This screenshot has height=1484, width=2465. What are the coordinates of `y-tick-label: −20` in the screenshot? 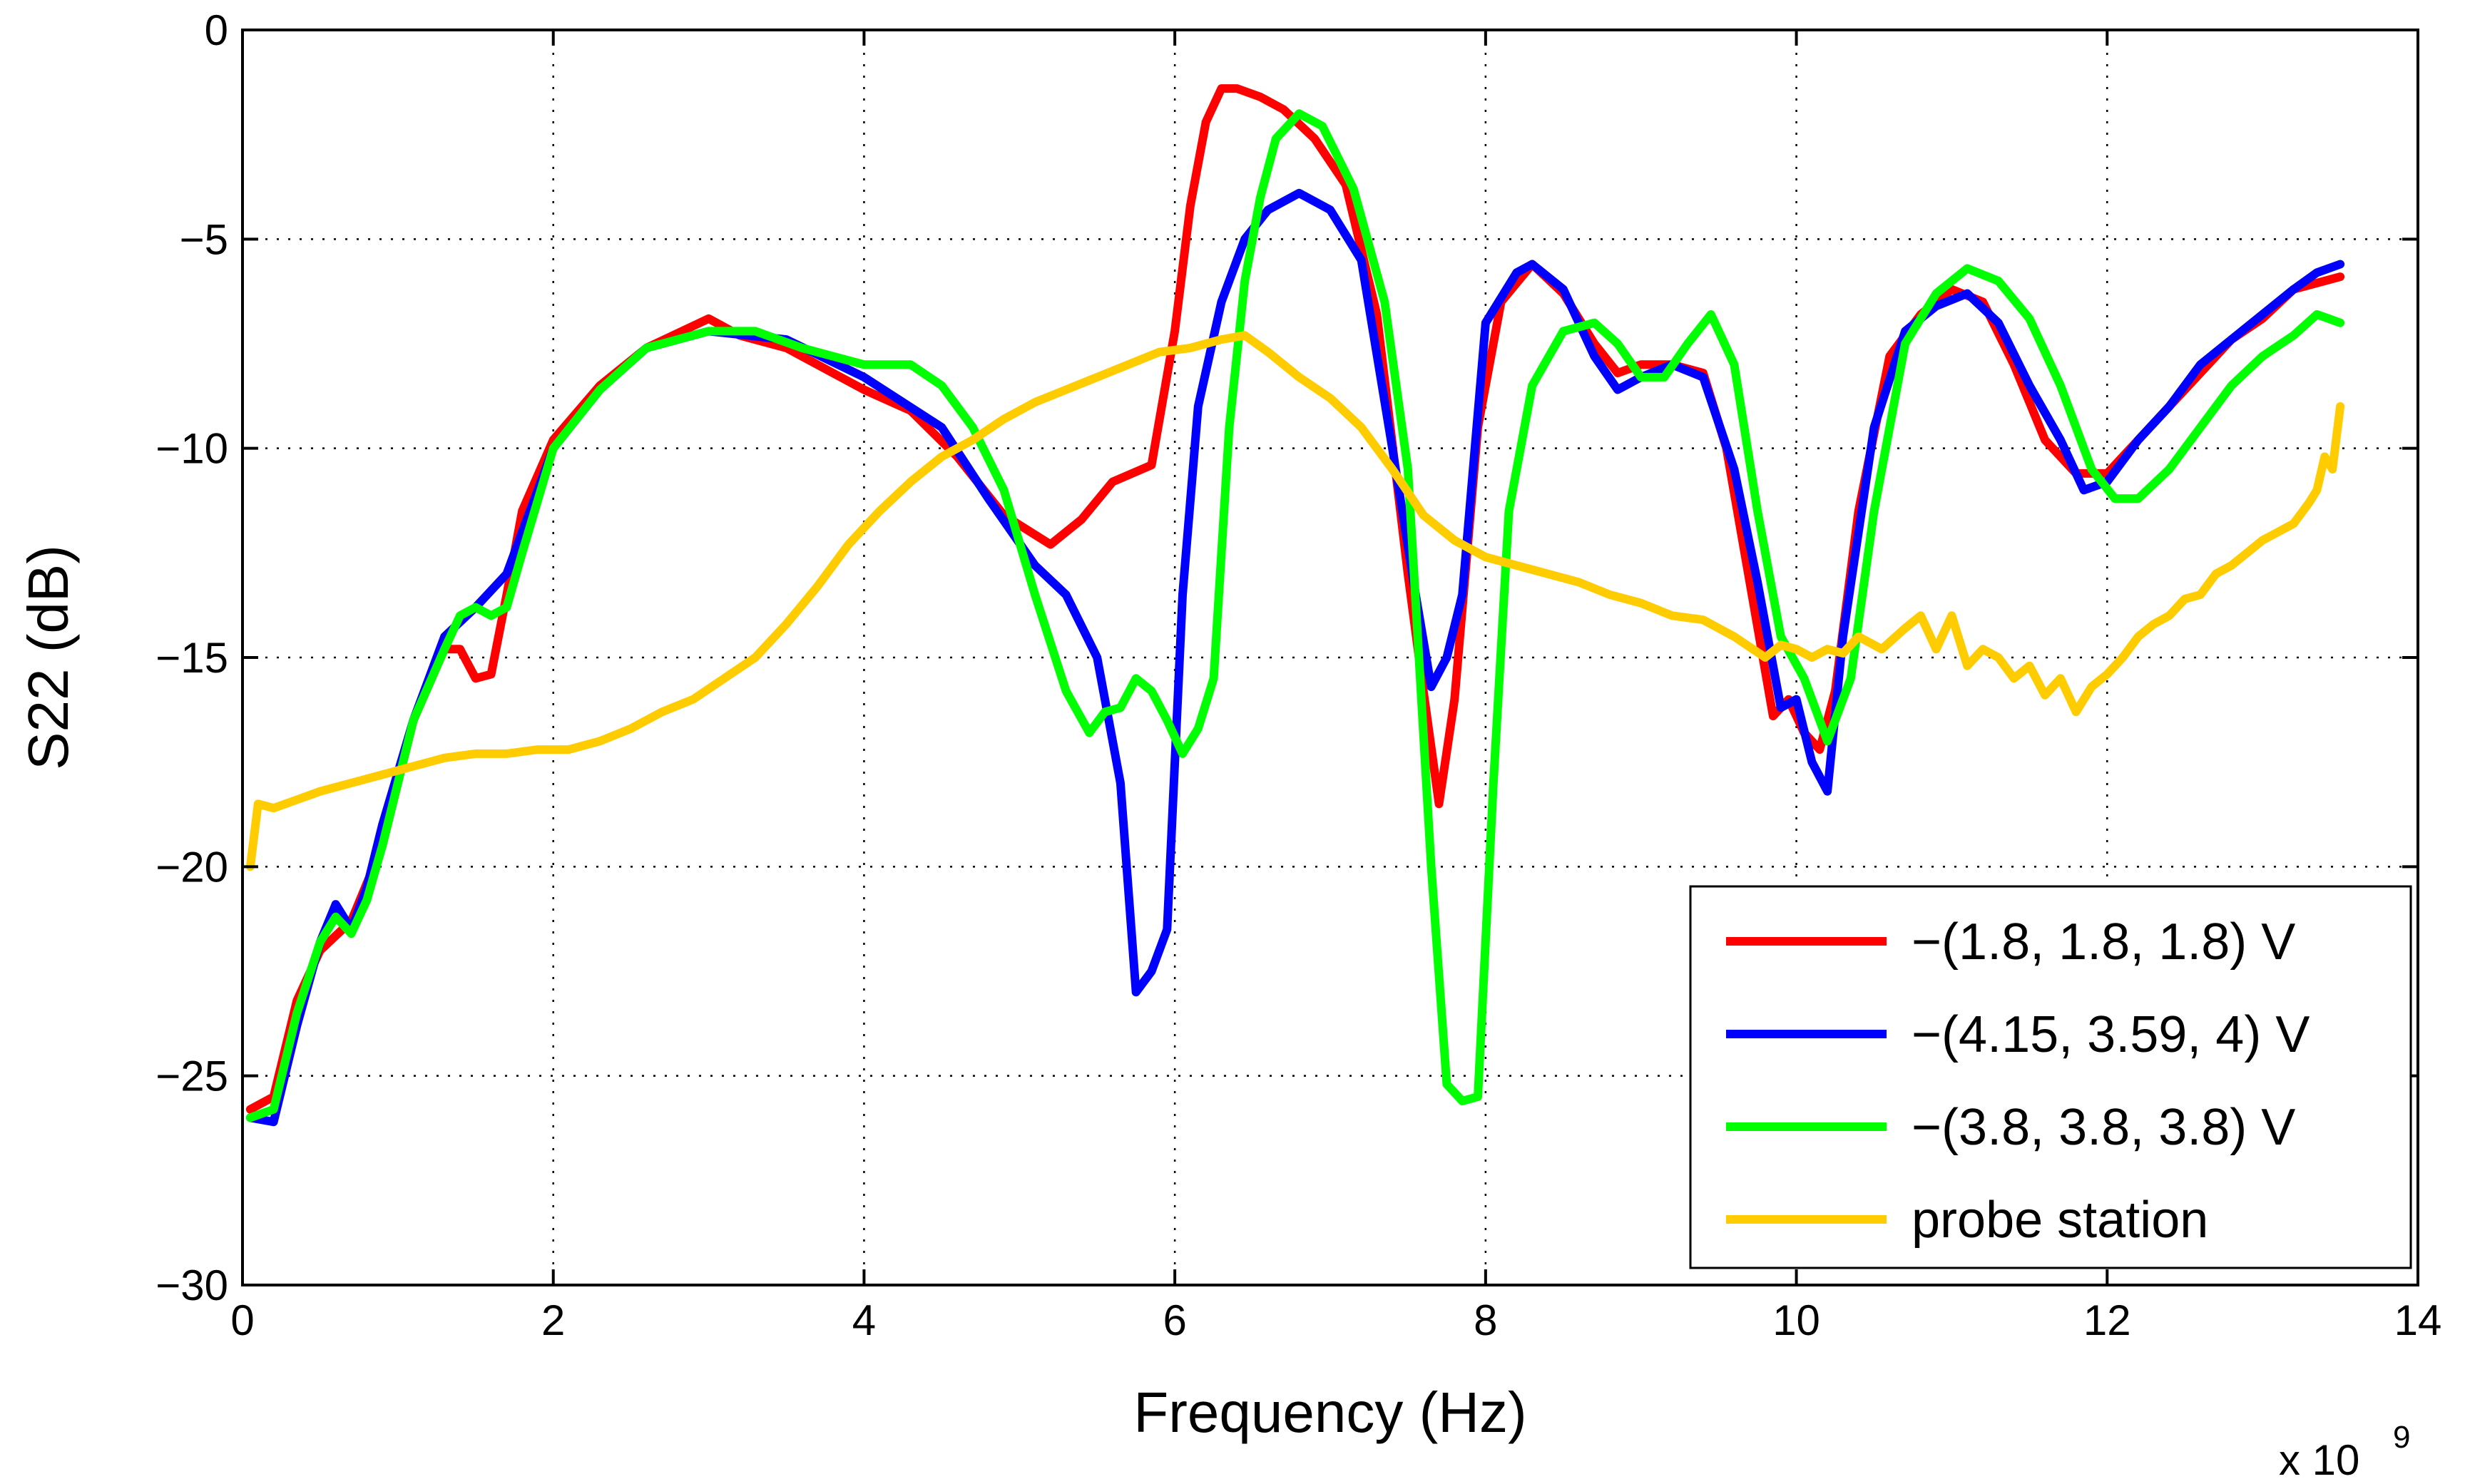 It's located at (191, 867).